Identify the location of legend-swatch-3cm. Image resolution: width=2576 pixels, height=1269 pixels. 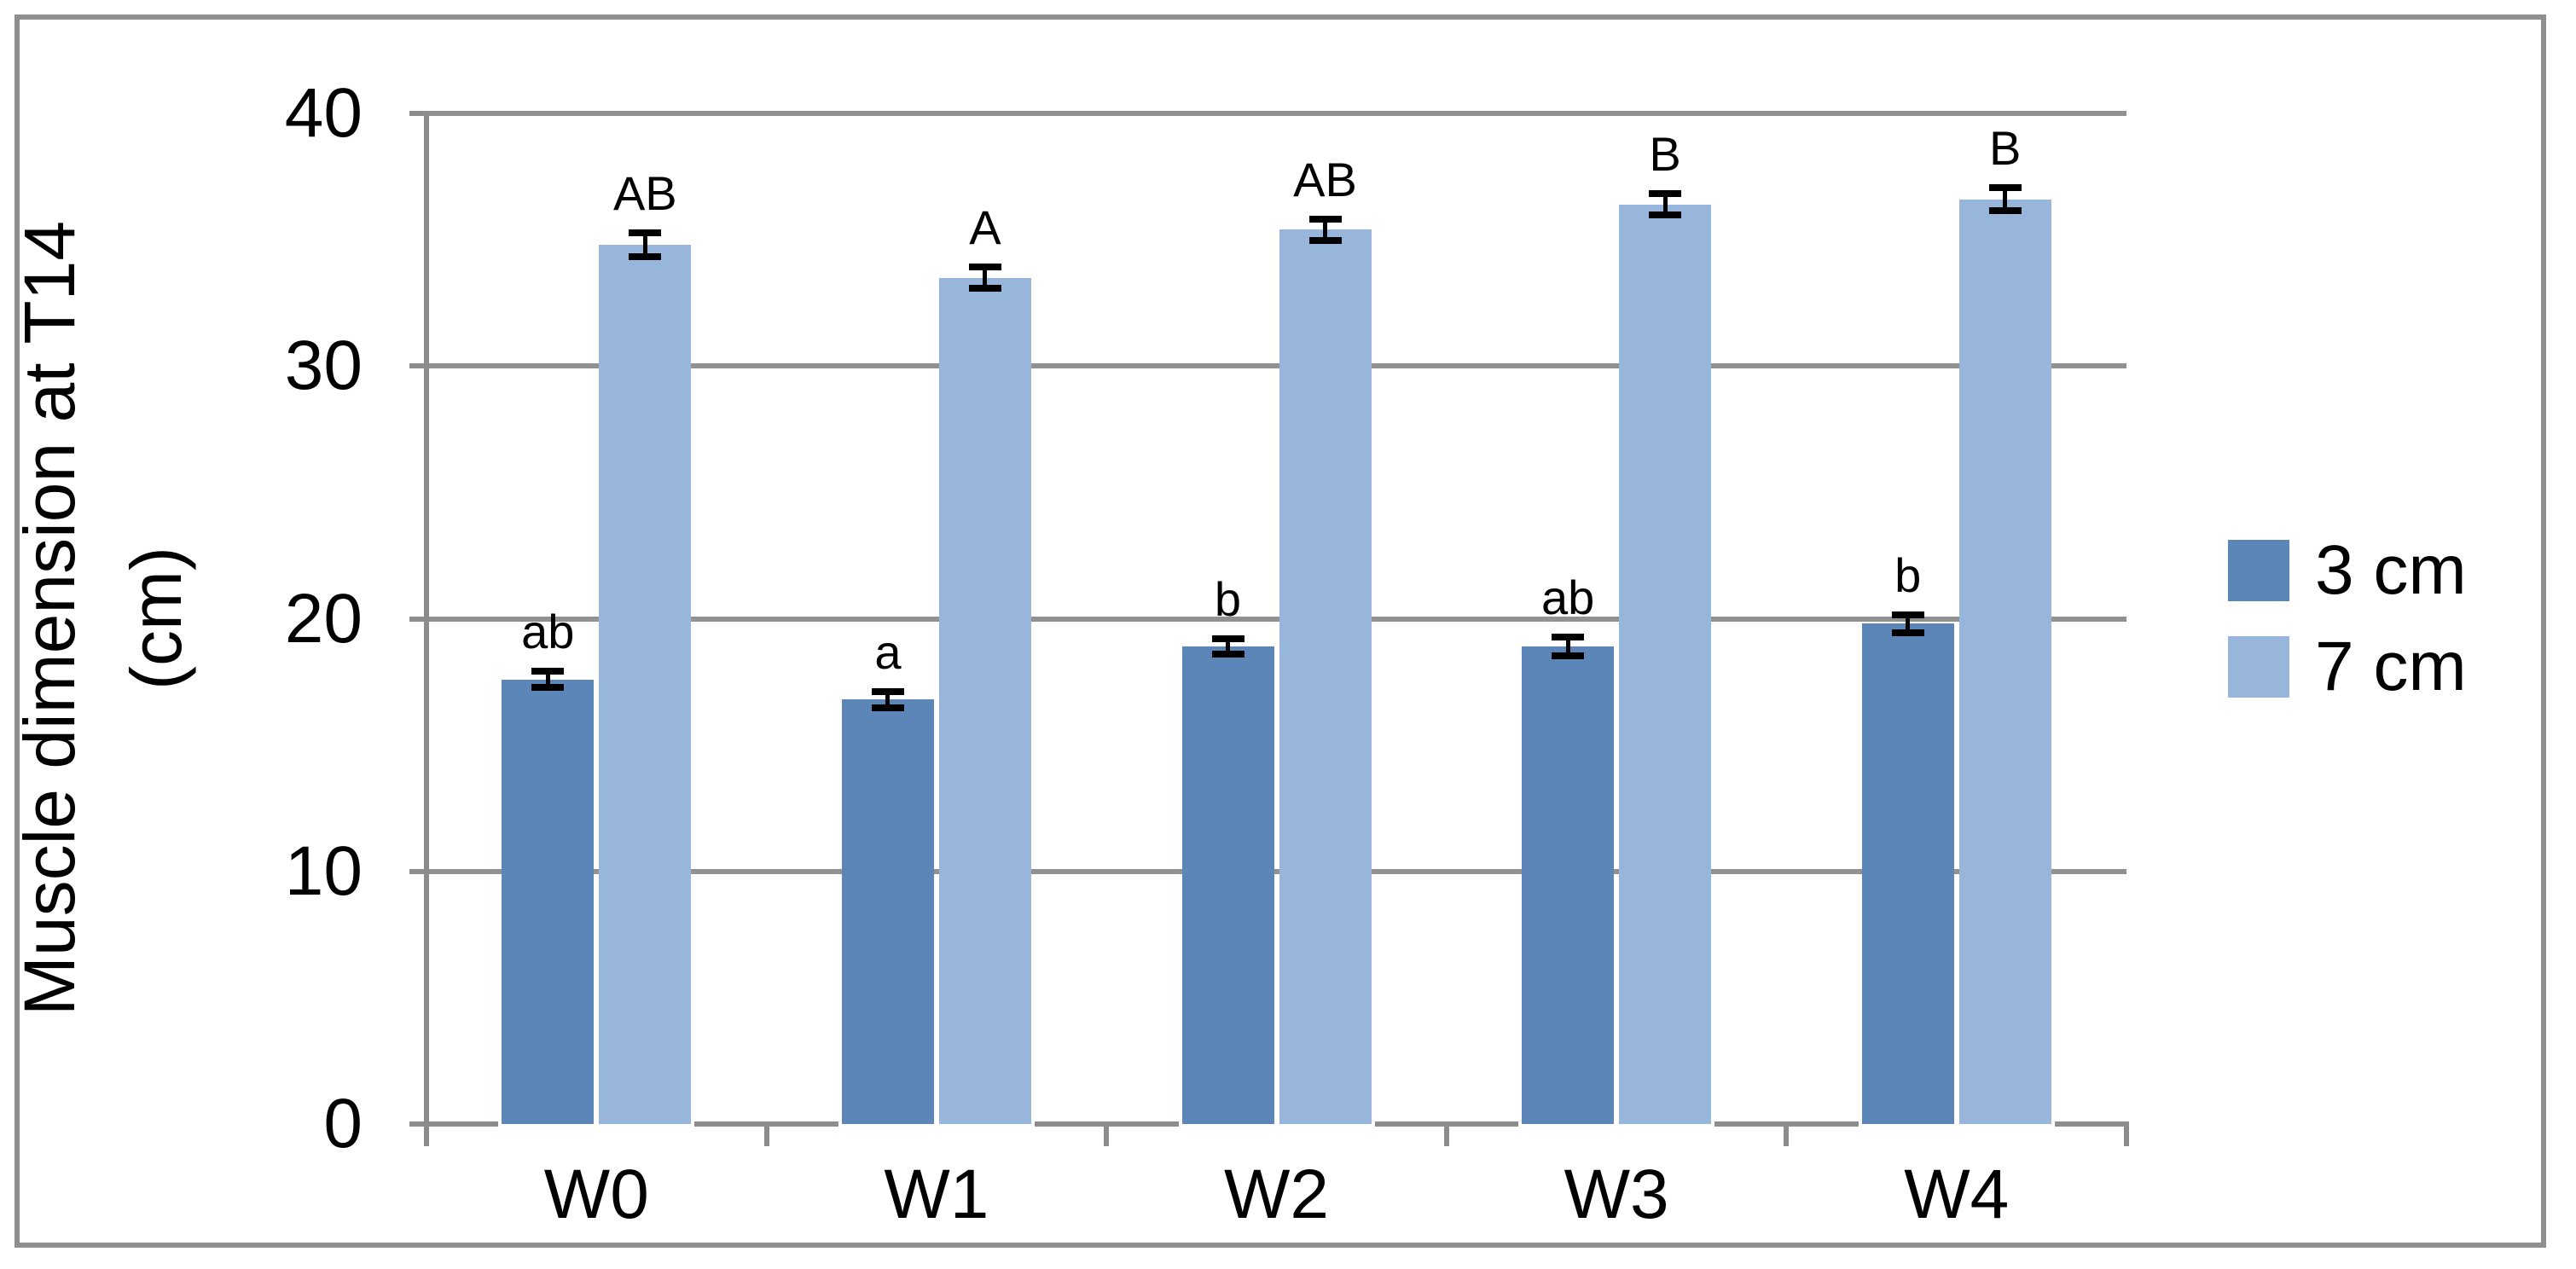
(2258, 570).